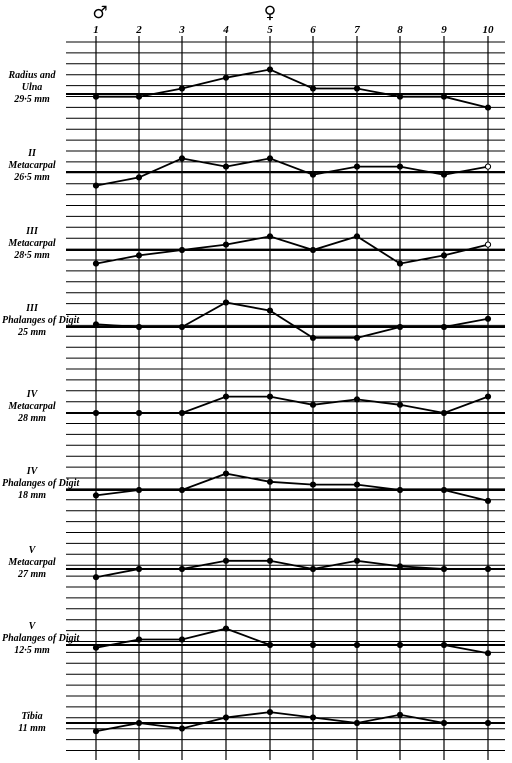 Image resolution: width=512 pixels, height=763 pixels. Describe the element at coordinates (96, 30) in the screenshot. I see `column-number: 1` at that location.